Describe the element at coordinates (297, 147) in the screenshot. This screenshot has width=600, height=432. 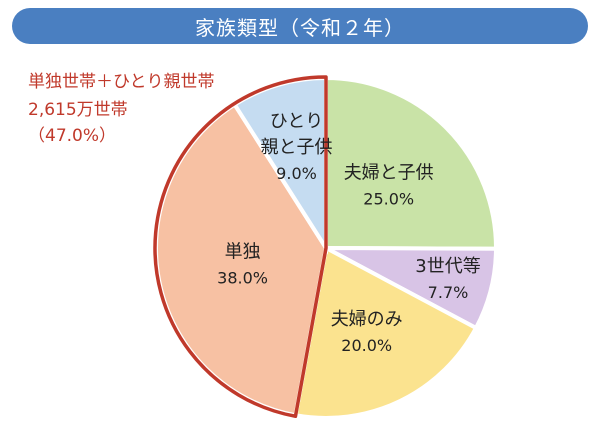
I see `slice-label-5-line-2: 親と子供` at that location.